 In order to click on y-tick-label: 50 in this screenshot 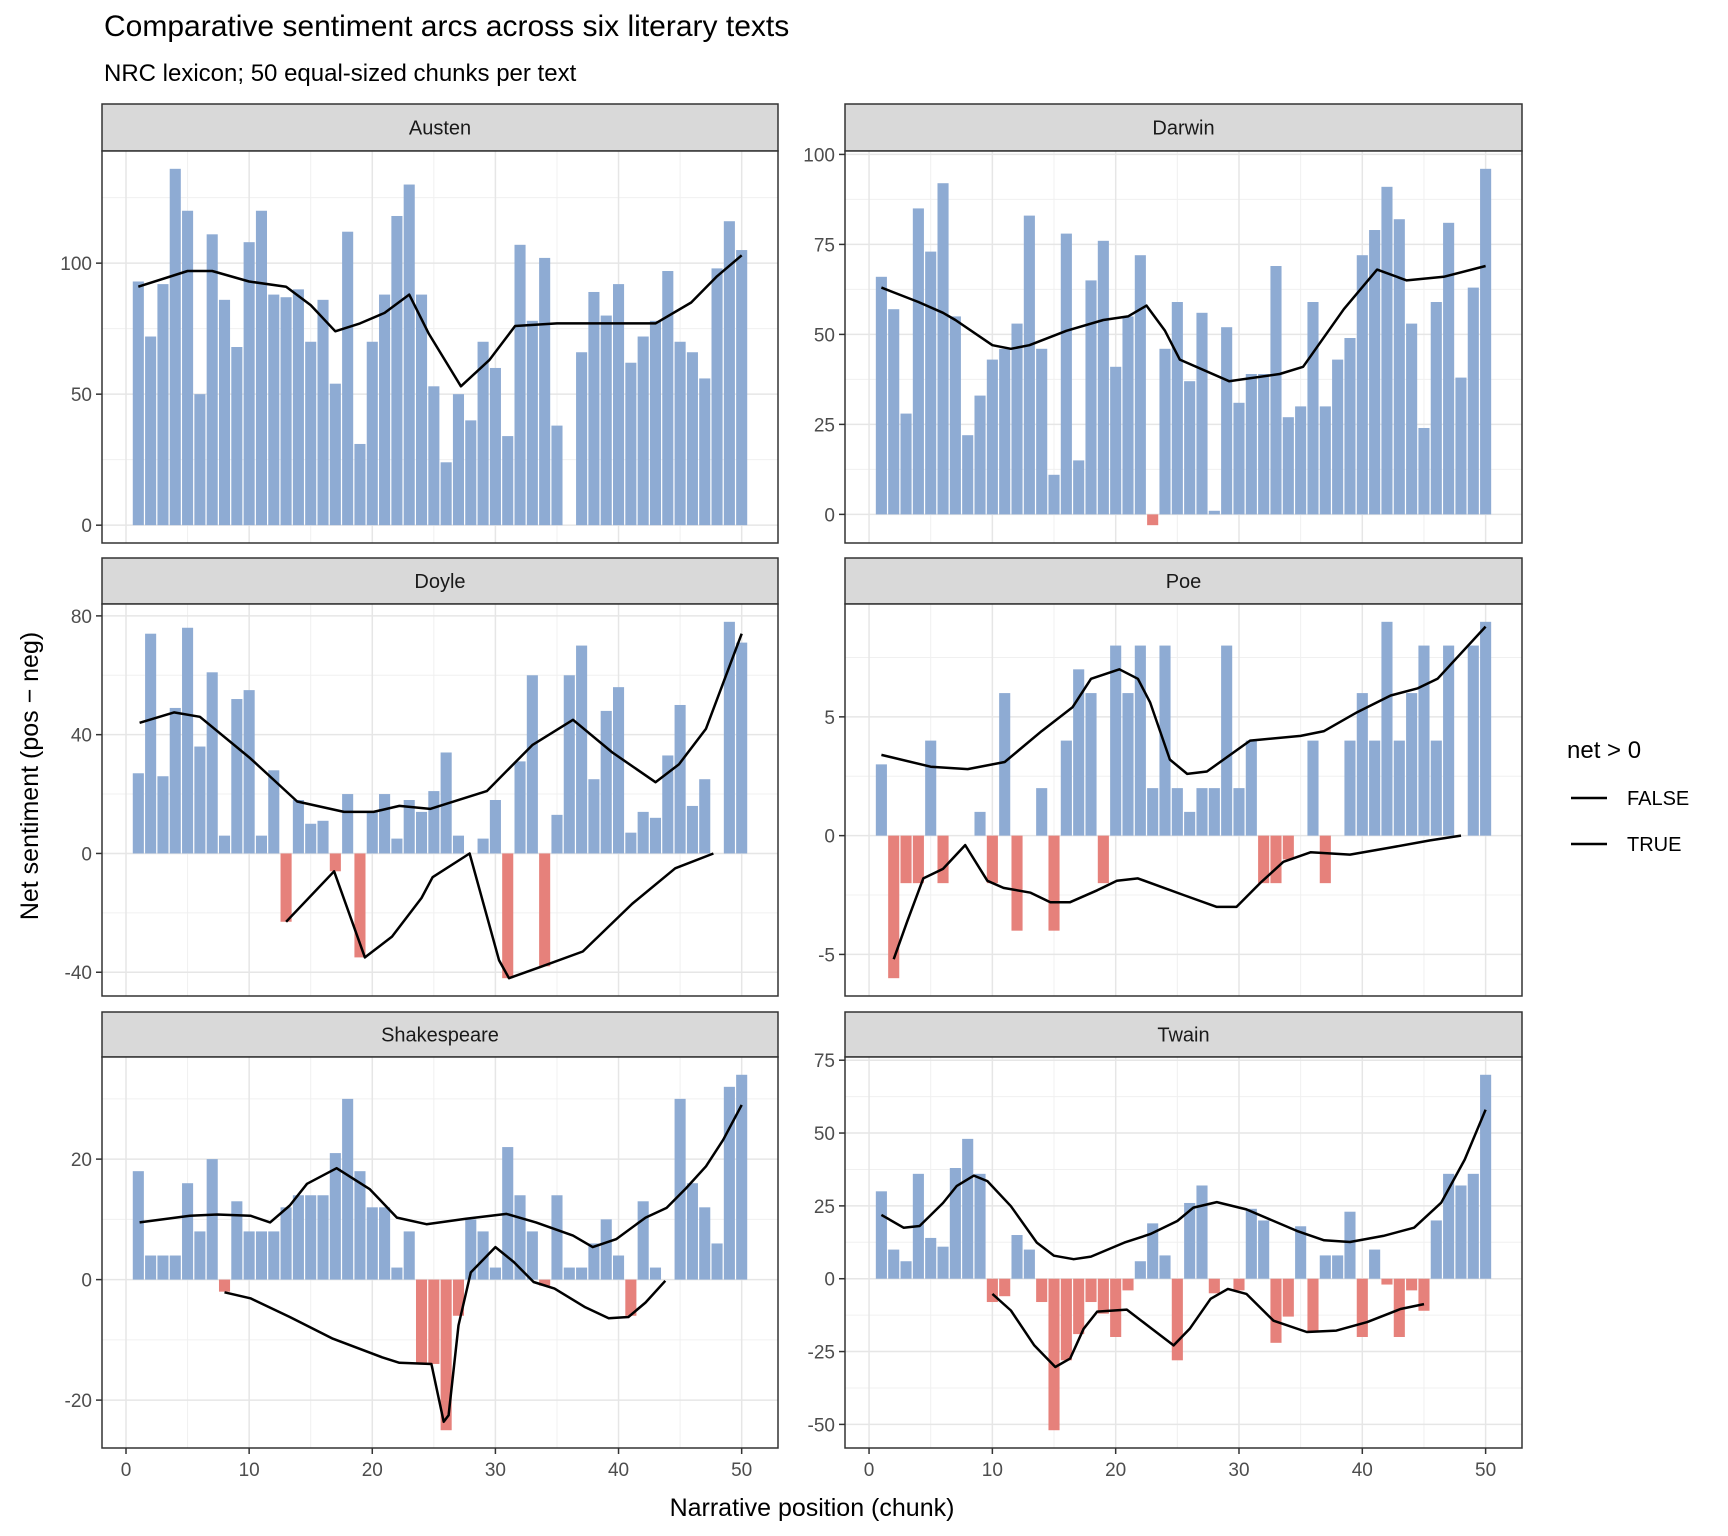, I will do `click(81, 395)`.